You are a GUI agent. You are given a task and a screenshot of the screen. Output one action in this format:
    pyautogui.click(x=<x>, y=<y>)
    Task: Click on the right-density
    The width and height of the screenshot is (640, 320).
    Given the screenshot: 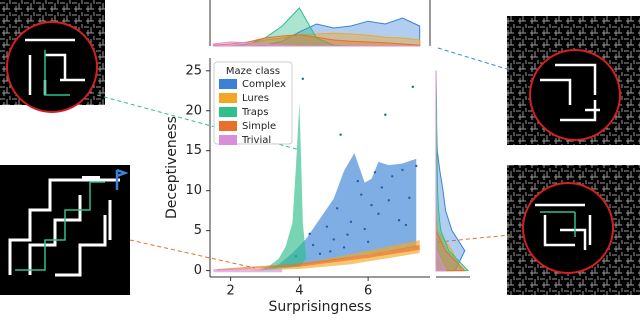 What is the action you would take?
    pyautogui.click(x=441, y=171)
    